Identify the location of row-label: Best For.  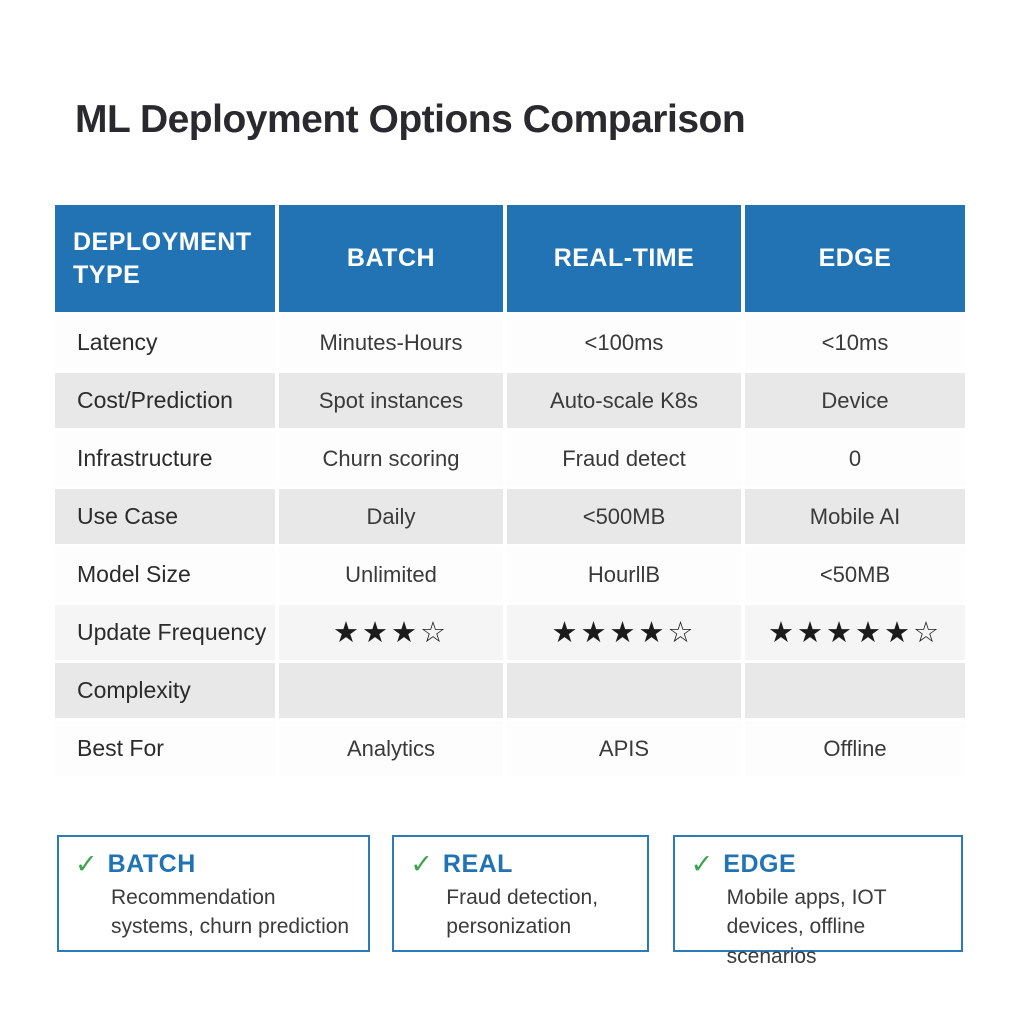
(167, 749).